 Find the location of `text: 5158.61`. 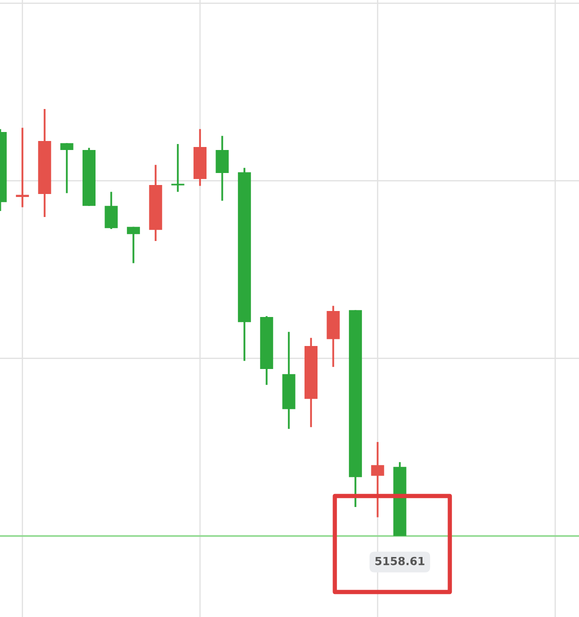

text: 5158.61 is located at coordinates (399, 561).